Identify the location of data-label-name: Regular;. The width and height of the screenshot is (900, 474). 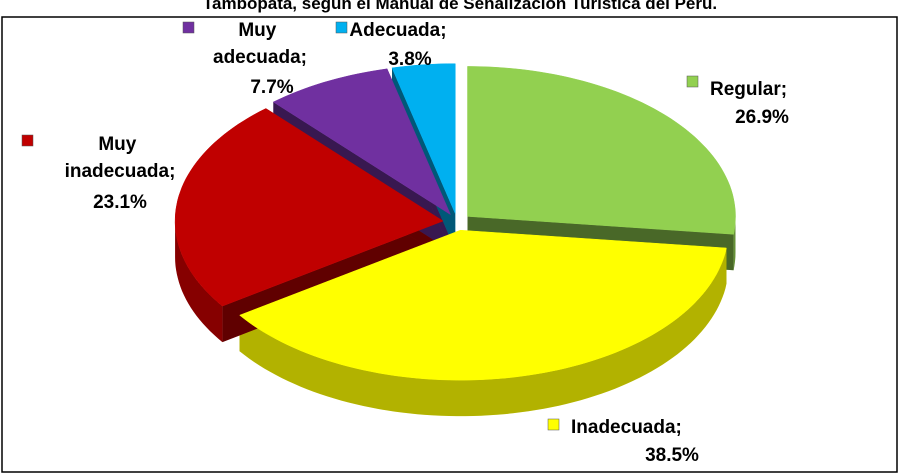
(748, 89).